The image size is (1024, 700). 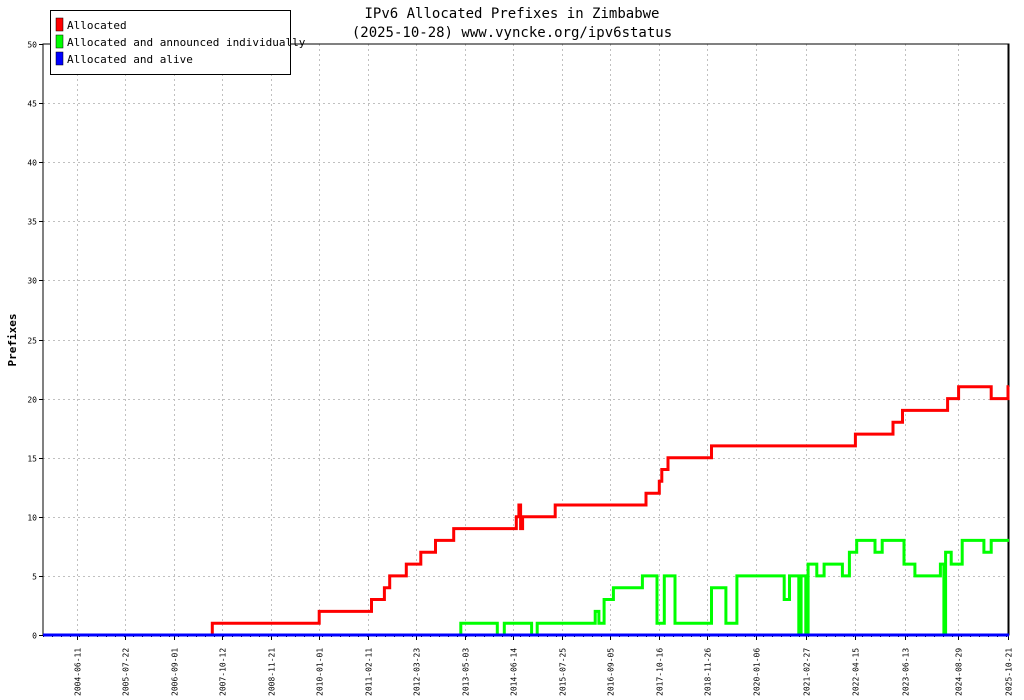 I want to click on x-tick-label: 2011-02-11, so click(x=369, y=672).